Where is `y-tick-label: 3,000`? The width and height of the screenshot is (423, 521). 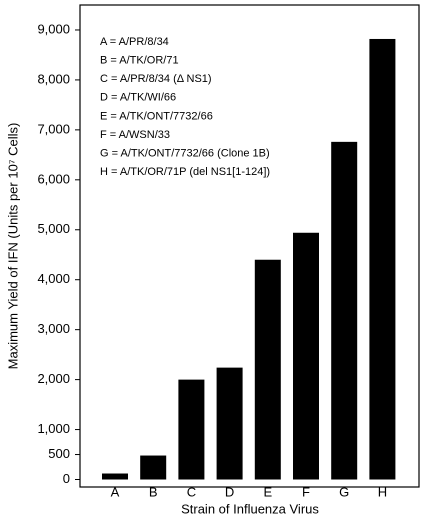
y-tick-label: 3,000 is located at coordinates (53, 328).